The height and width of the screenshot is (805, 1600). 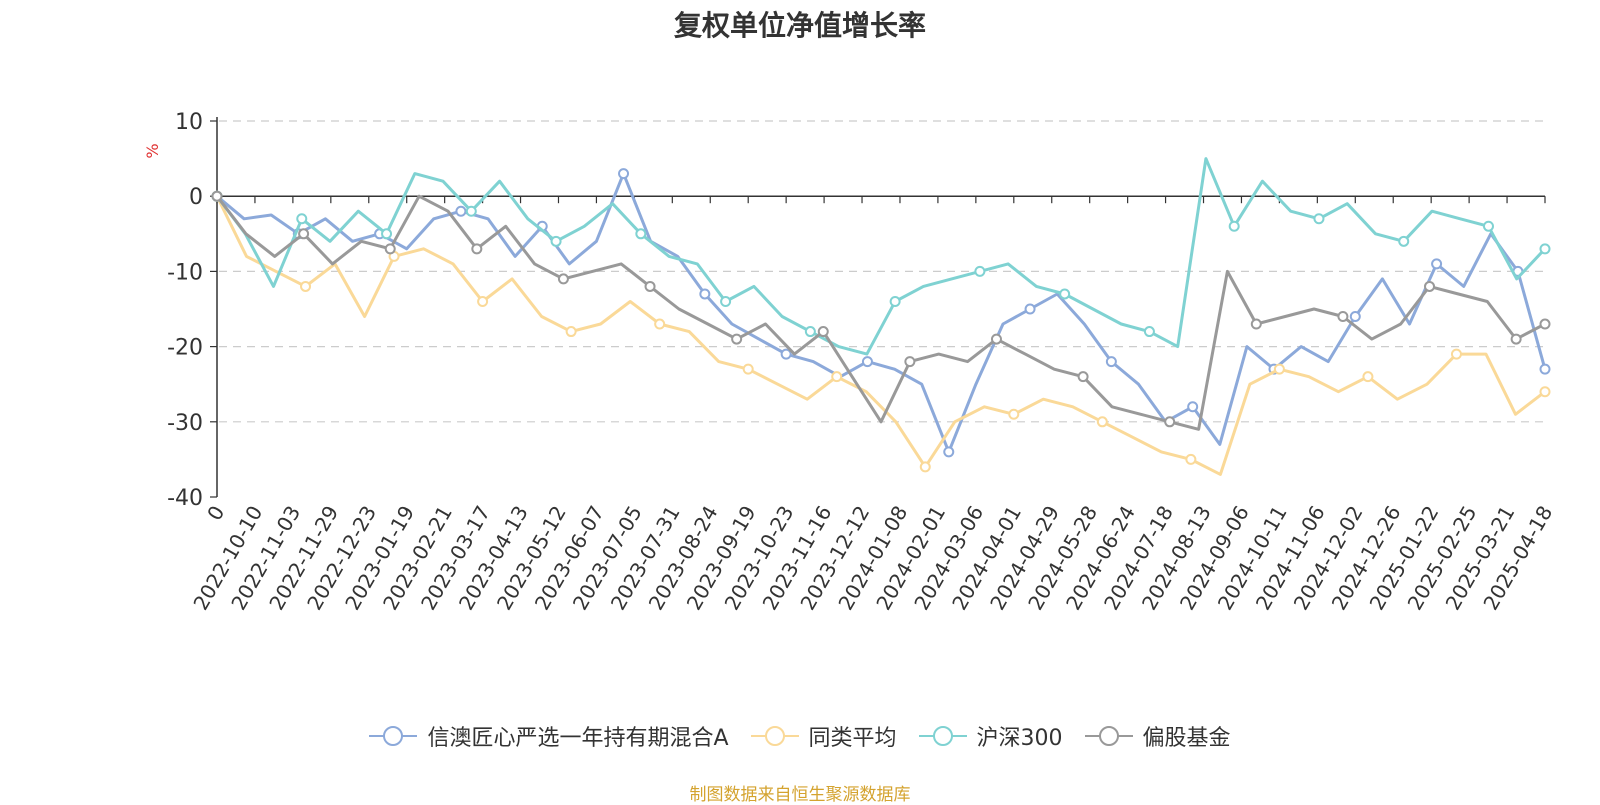 What do you see at coordinates (185, 348) in the screenshot?
I see `y-tick-label: -20` at bounding box center [185, 348].